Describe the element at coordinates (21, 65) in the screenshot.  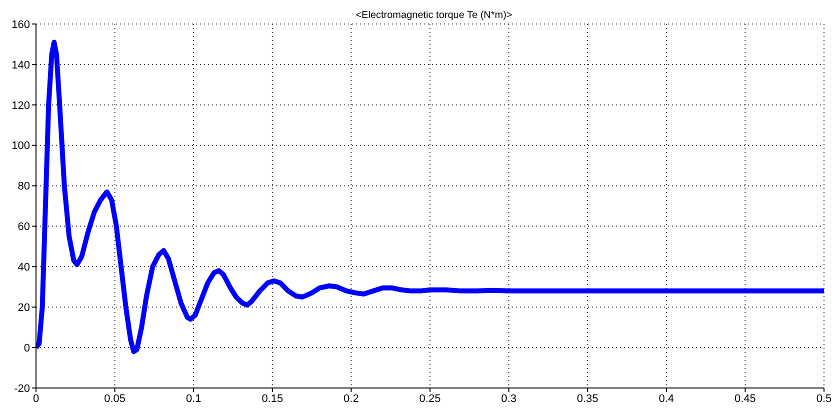
I see `y-tick-label: 140` at that location.